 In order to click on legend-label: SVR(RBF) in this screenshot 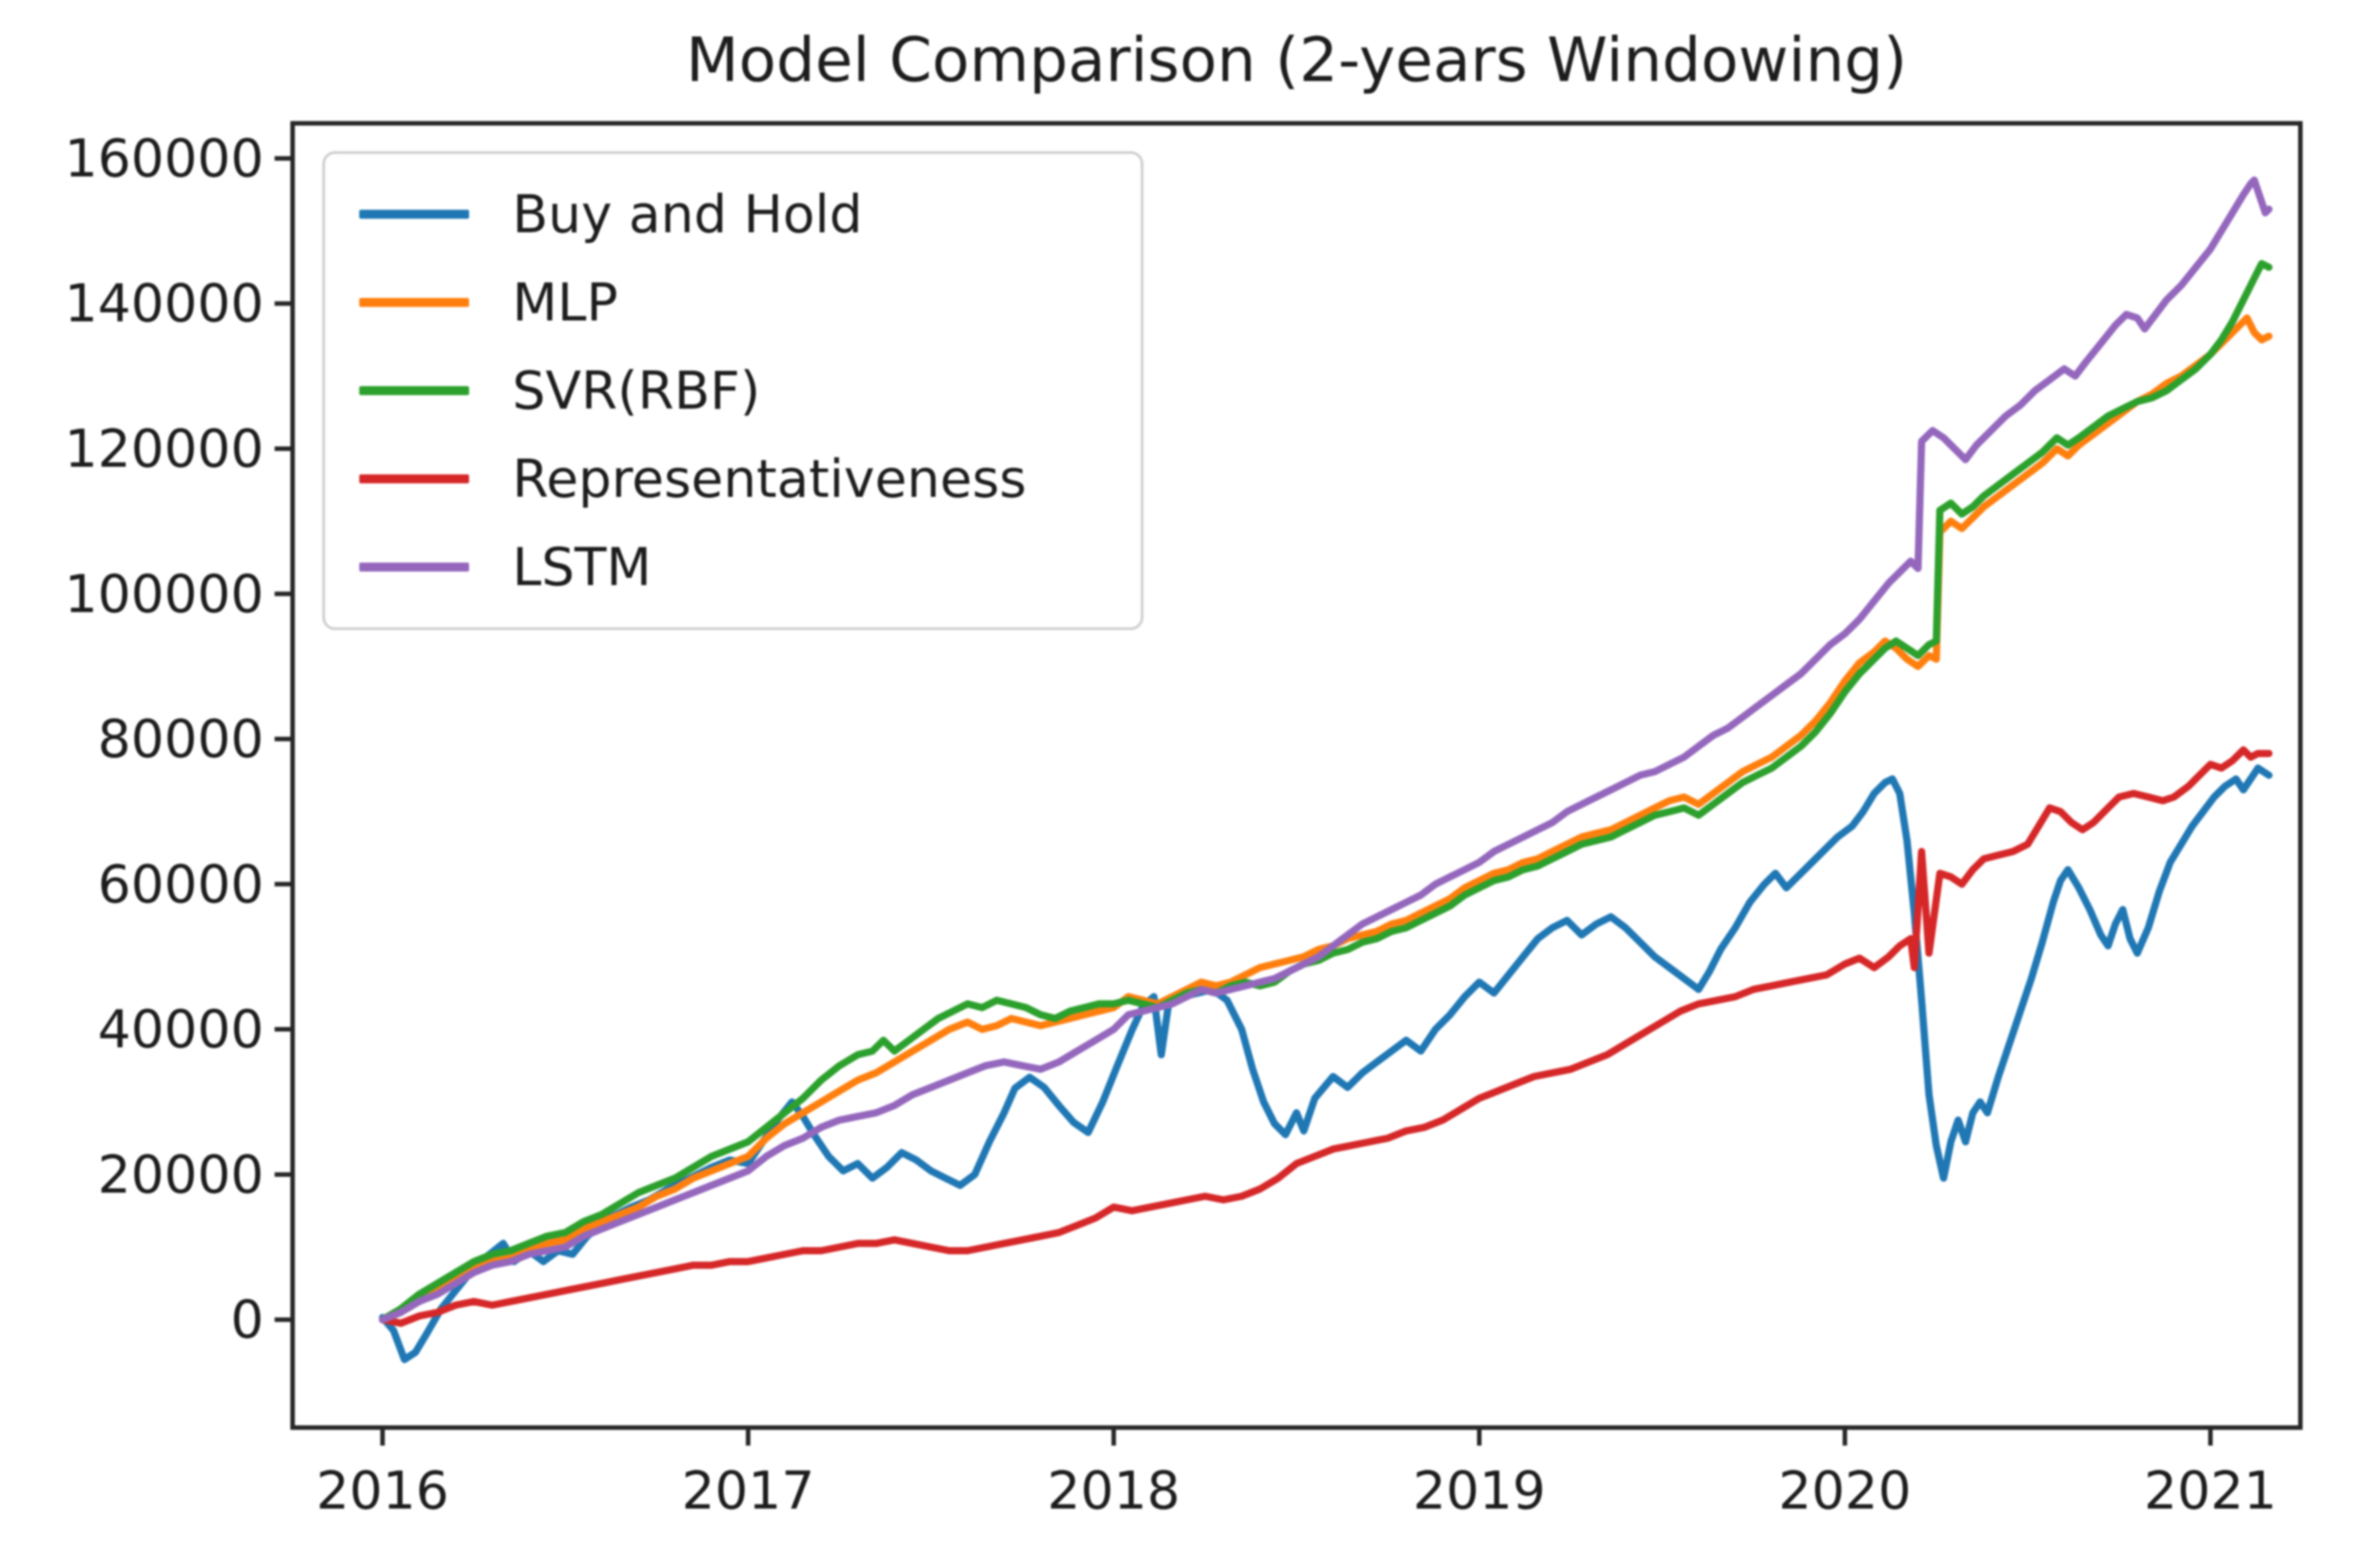, I will do `click(636, 391)`.